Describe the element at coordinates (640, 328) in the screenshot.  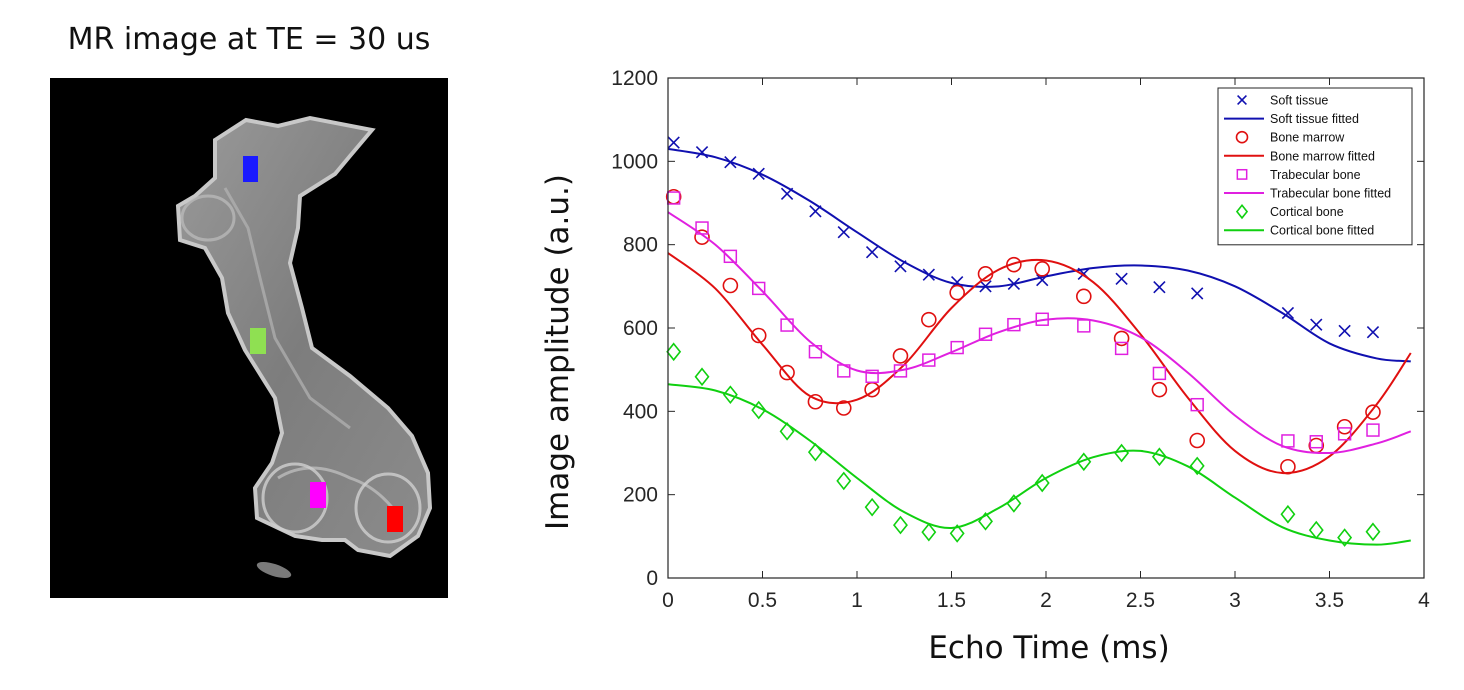
I see `y-tick-label: 600` at that location.